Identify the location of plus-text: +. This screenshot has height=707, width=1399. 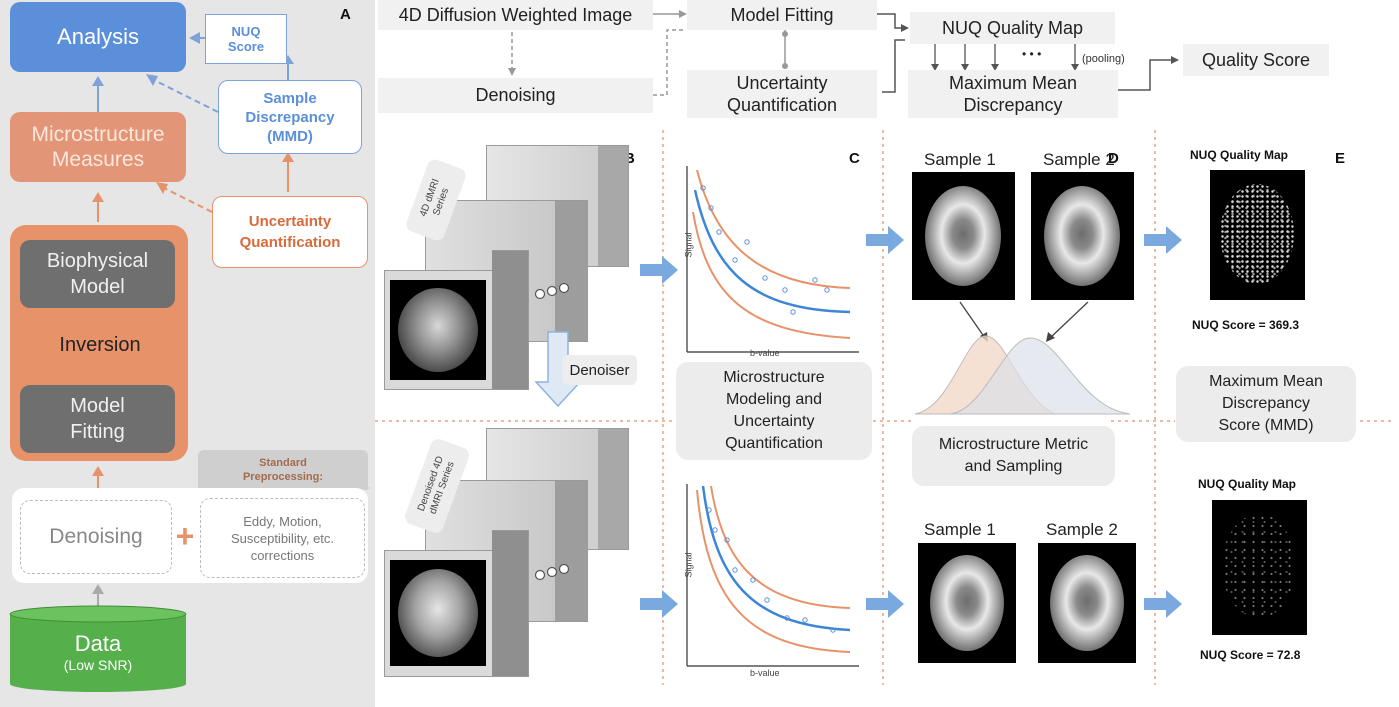
(185, 535).